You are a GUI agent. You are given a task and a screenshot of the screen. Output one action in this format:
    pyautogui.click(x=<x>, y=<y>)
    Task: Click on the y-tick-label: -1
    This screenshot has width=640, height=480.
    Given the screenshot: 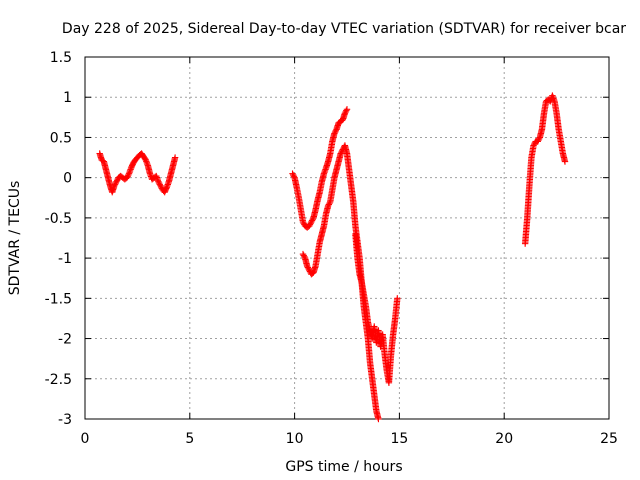 What is the action you would take?
    pyautogui.click(x=65, y=259)
    